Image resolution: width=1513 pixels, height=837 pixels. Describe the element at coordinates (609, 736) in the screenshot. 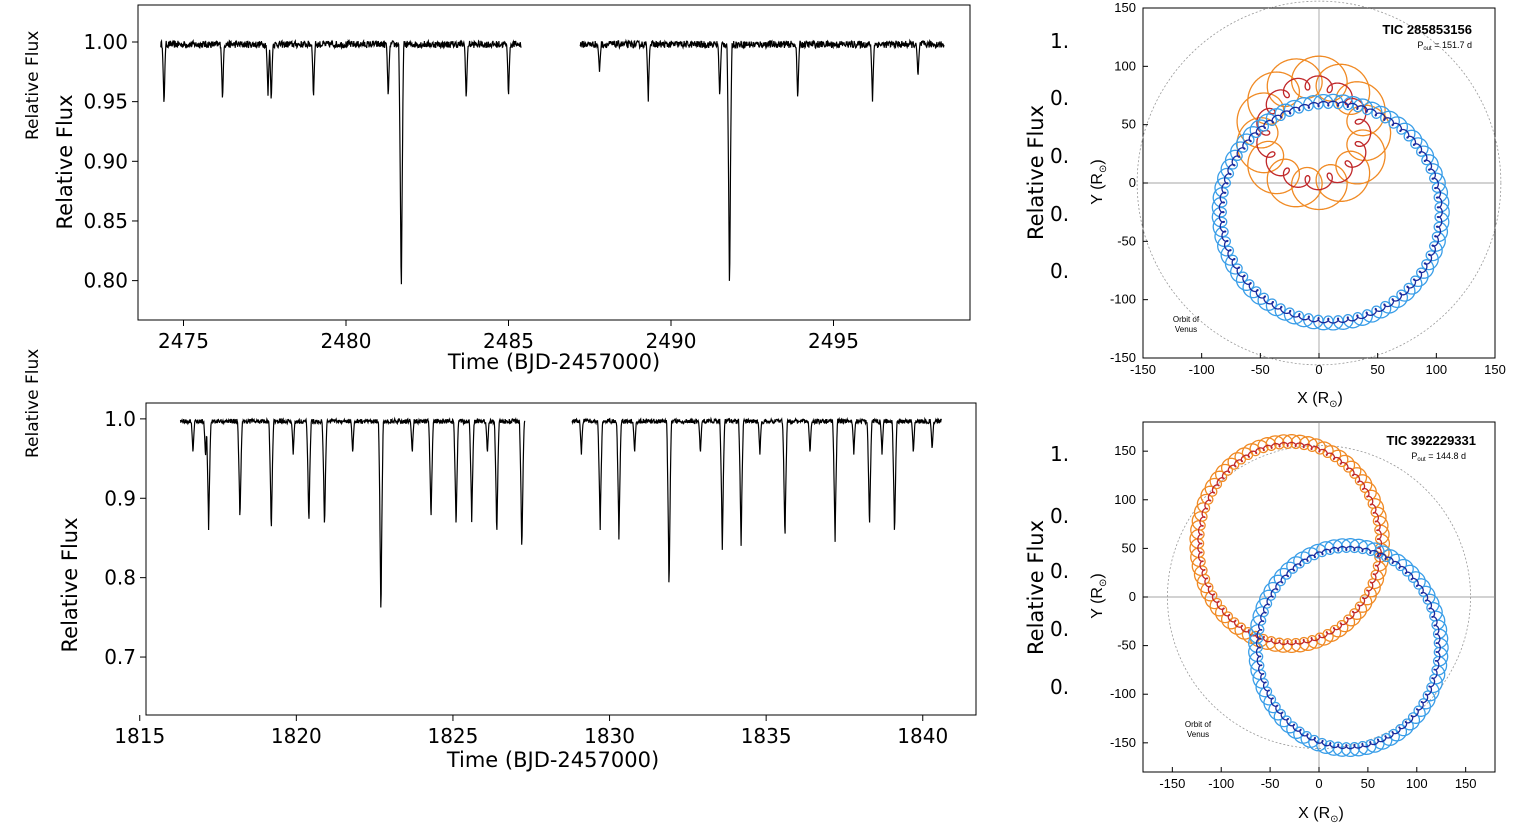

I see `x-tick-label: 1830` at that location.